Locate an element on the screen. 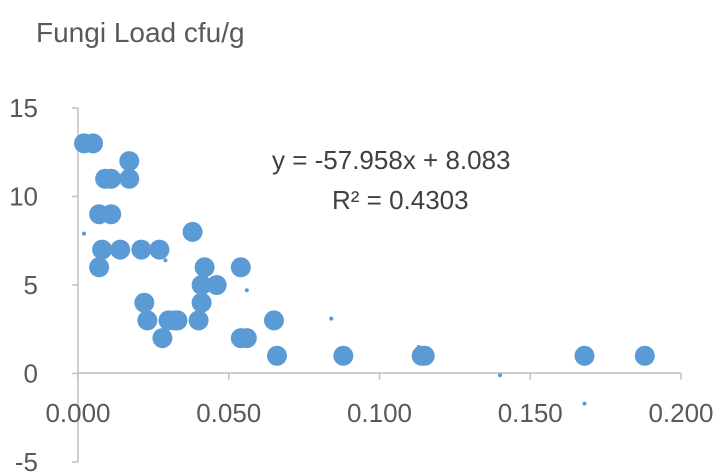 The image size is (723, 474). x-tick-label: 0.150 is located at coordinates (530, 413).